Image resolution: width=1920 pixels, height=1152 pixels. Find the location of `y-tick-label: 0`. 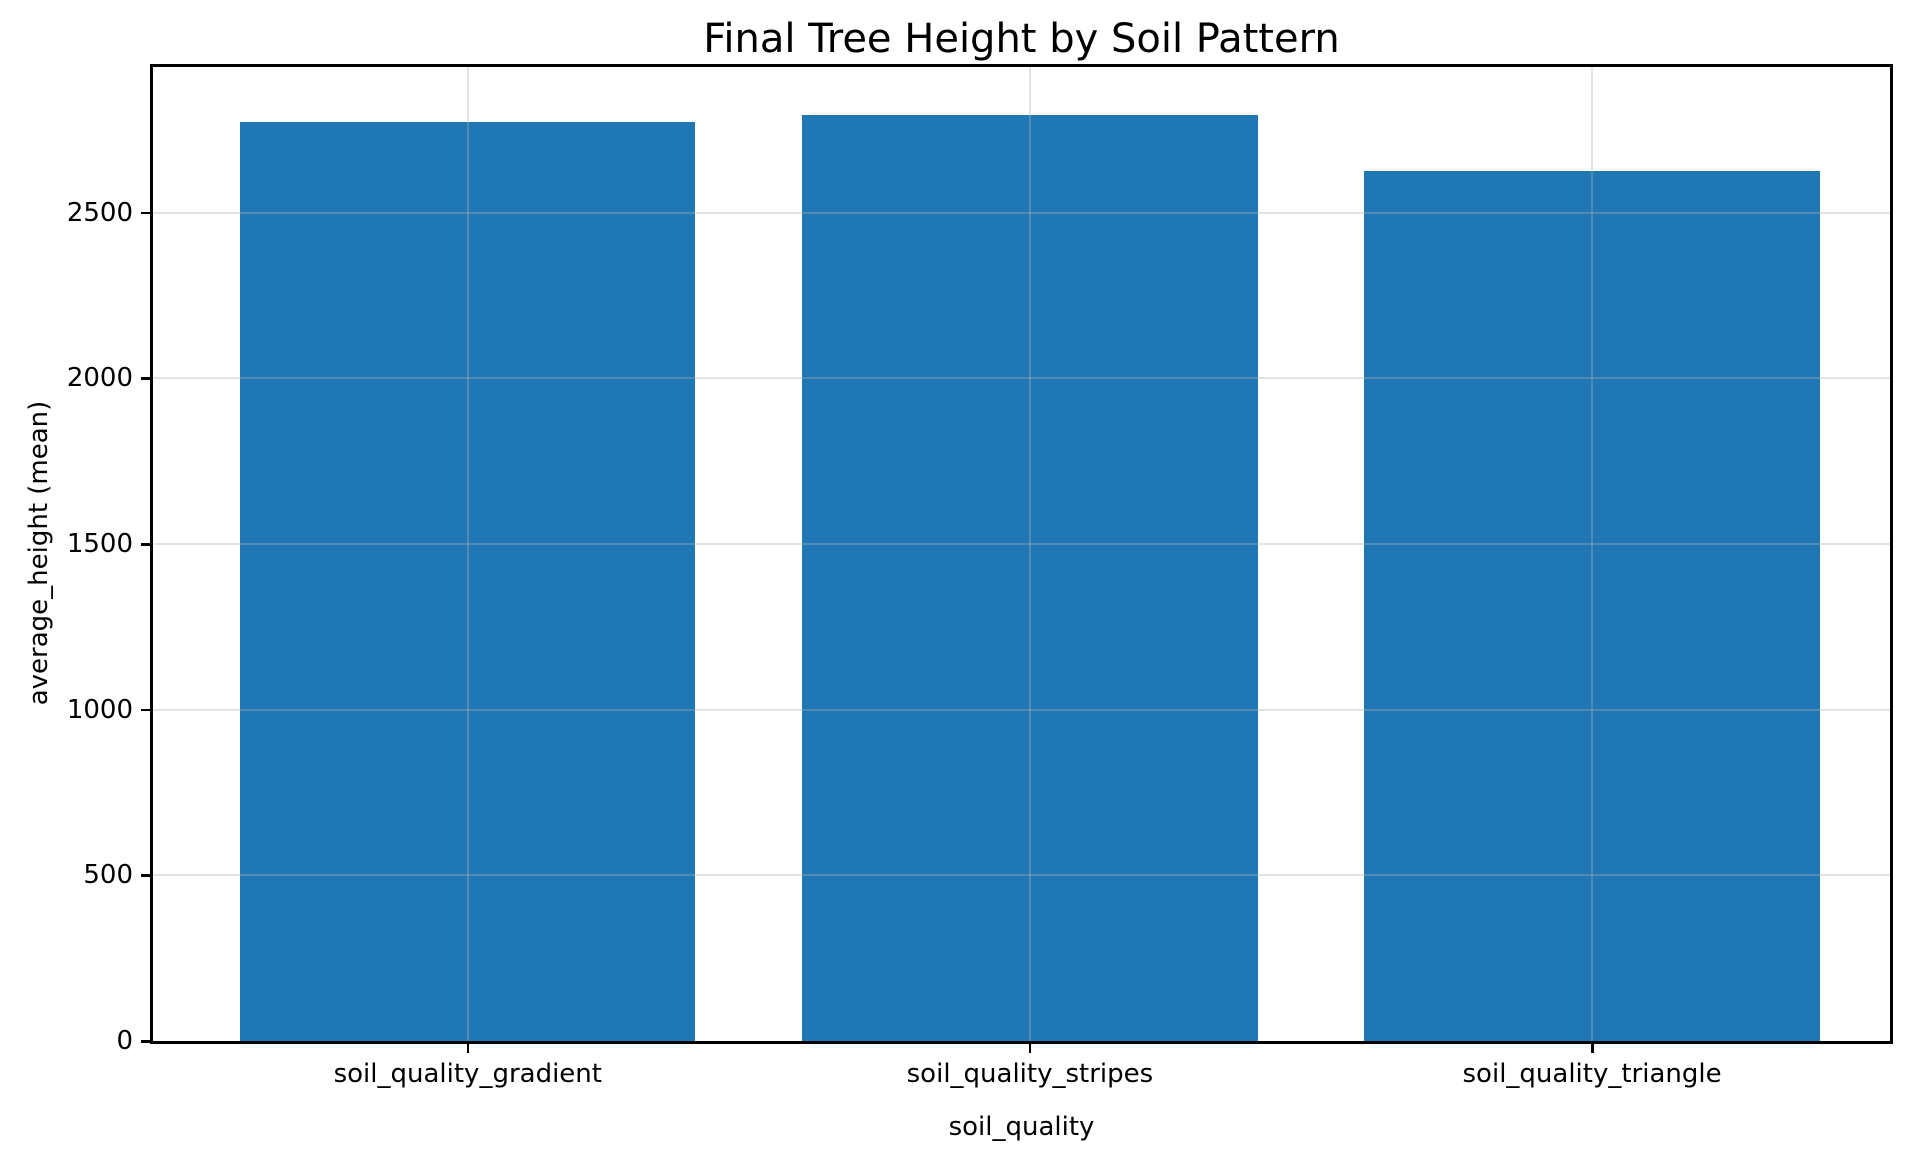

y-tick-label: 0 is located at coordinates (124, 1041).